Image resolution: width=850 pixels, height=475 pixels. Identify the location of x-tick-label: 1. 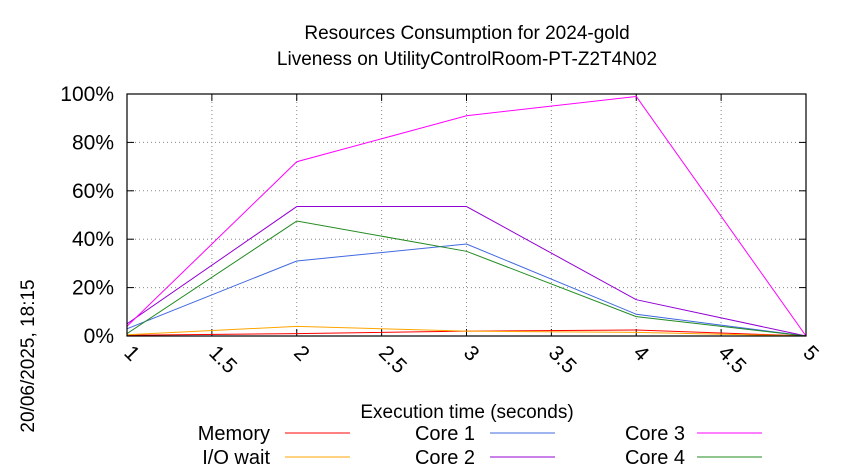
(131, 353).